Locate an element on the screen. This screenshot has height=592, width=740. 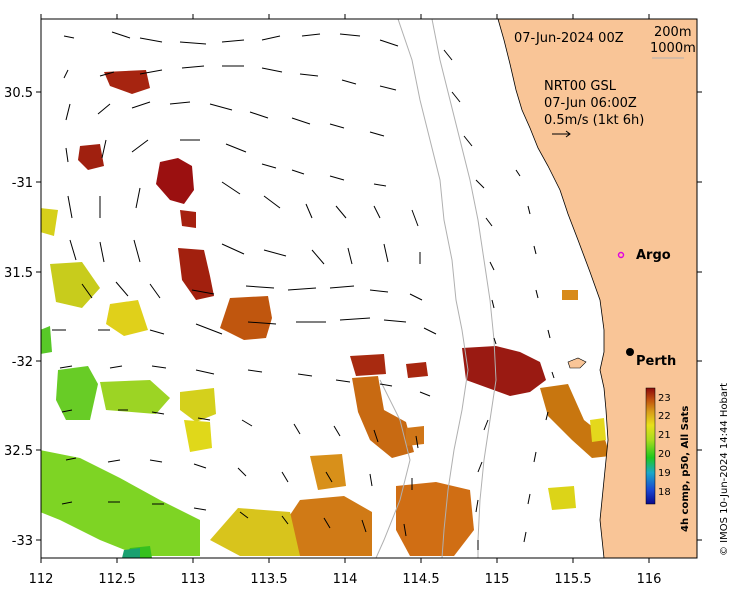
depth-label-1000m: 1000m is located at coordinates (673, 48).